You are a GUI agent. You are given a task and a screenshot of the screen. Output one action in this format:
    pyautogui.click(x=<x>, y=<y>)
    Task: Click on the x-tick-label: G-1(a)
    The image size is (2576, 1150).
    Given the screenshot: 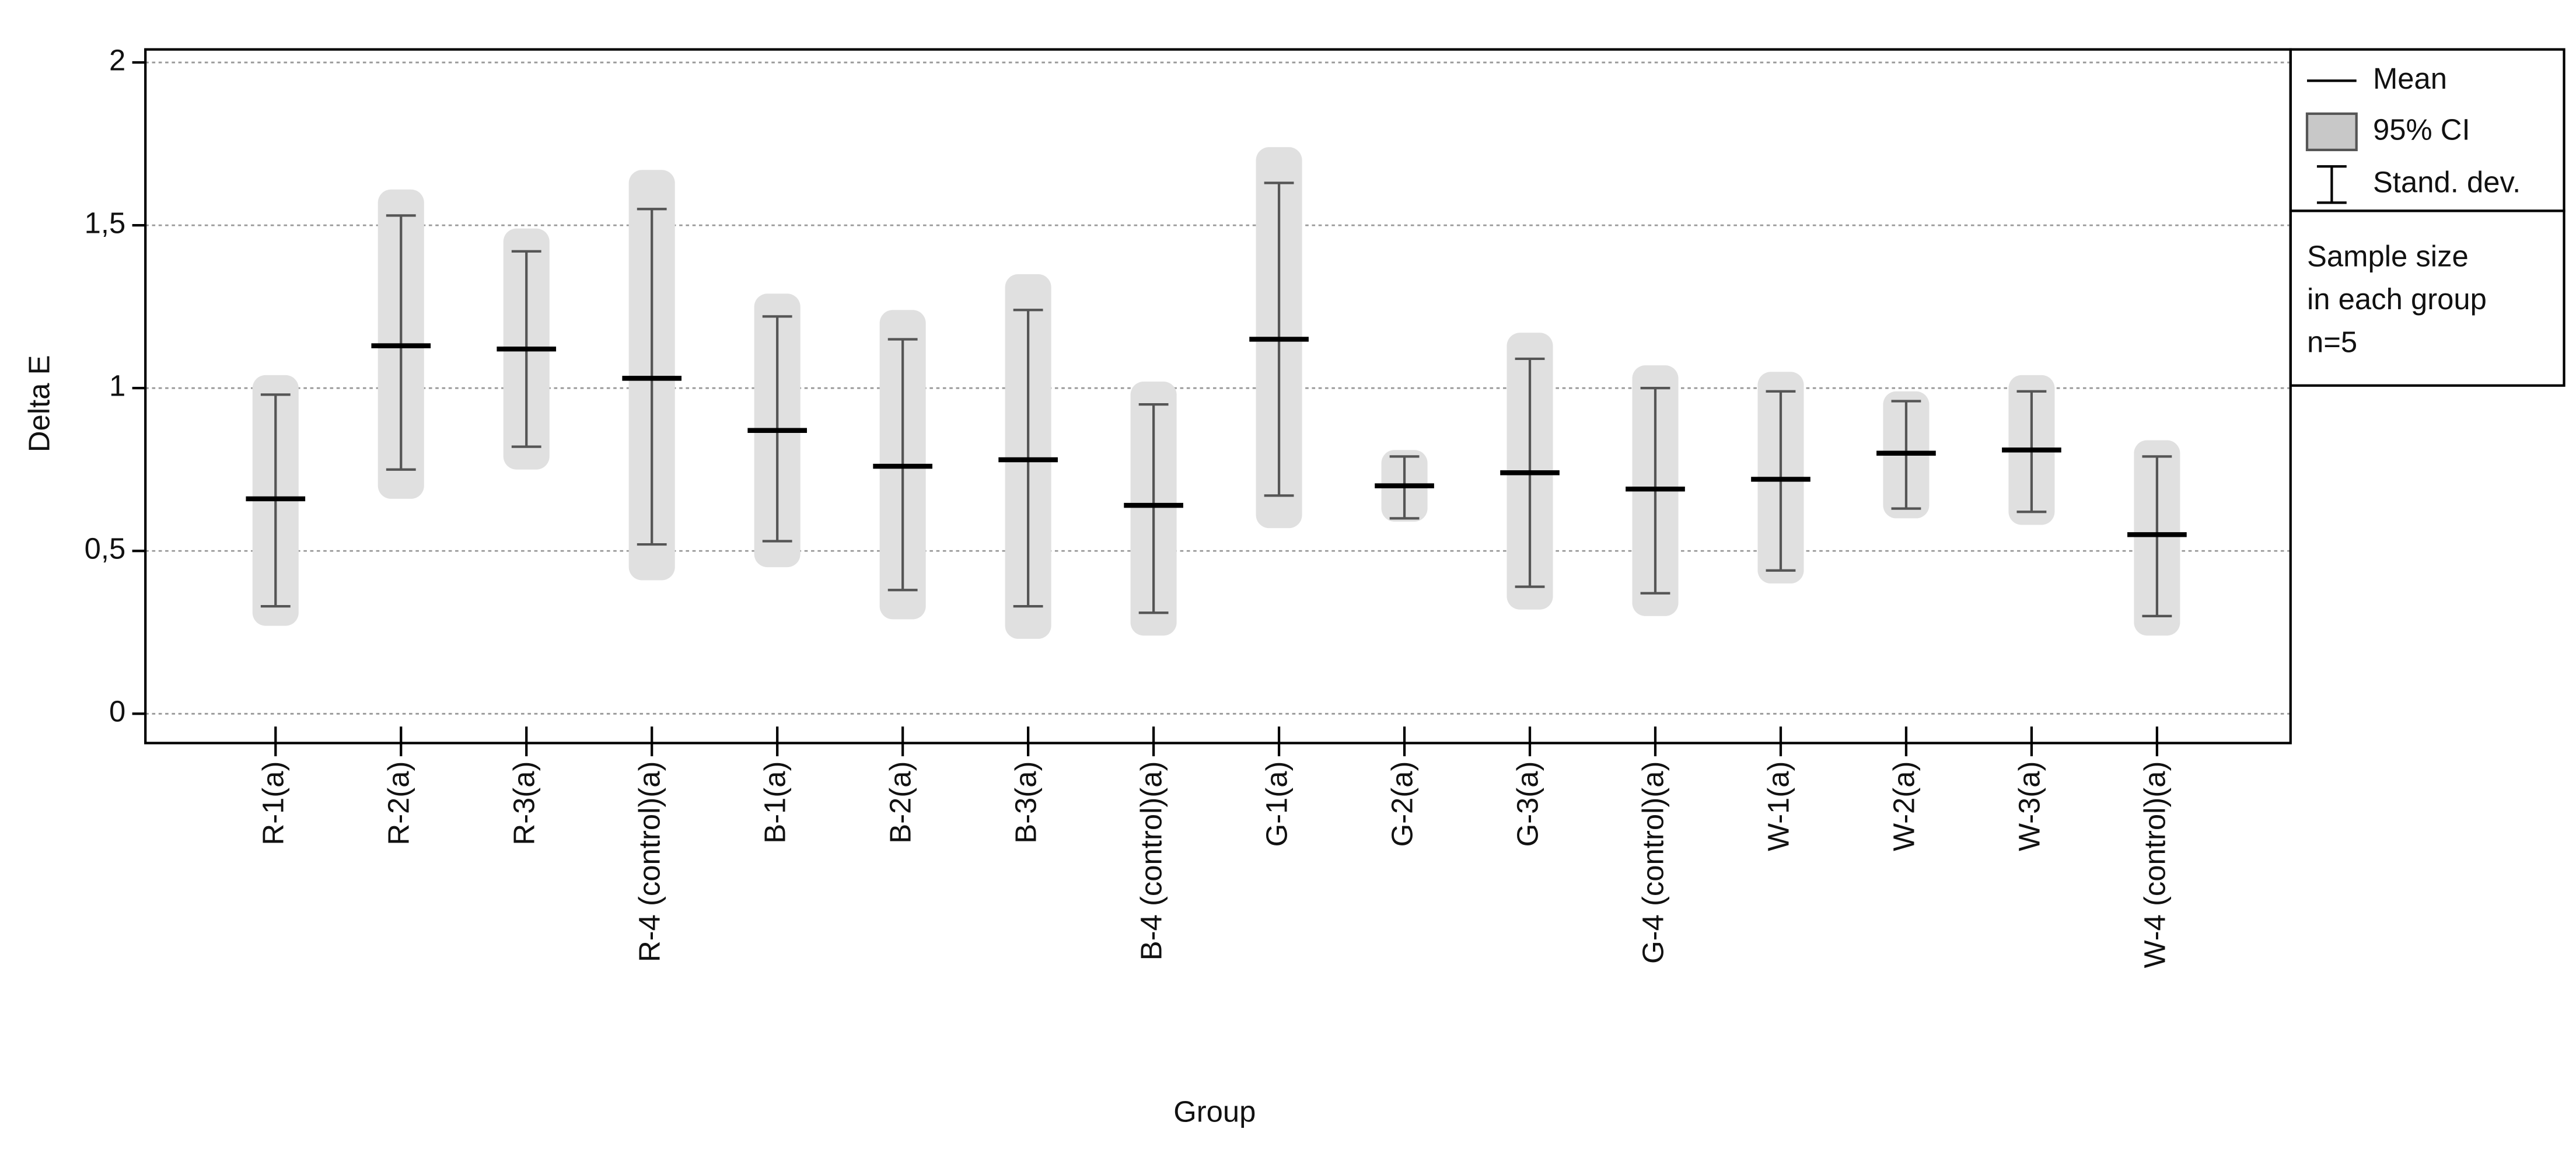 What is the action you would take?
    pyautogui.click(x=1277, y=804)
    